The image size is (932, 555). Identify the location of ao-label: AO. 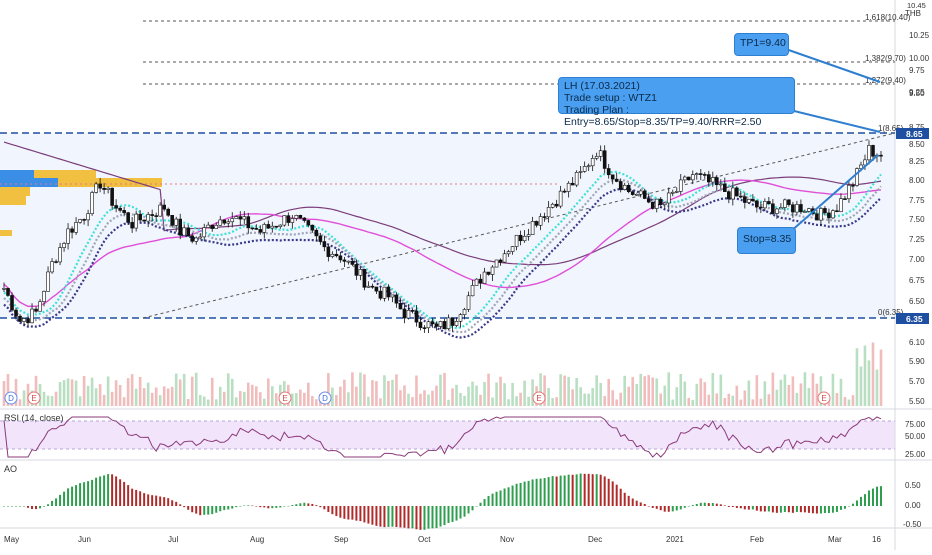
(10, 469).